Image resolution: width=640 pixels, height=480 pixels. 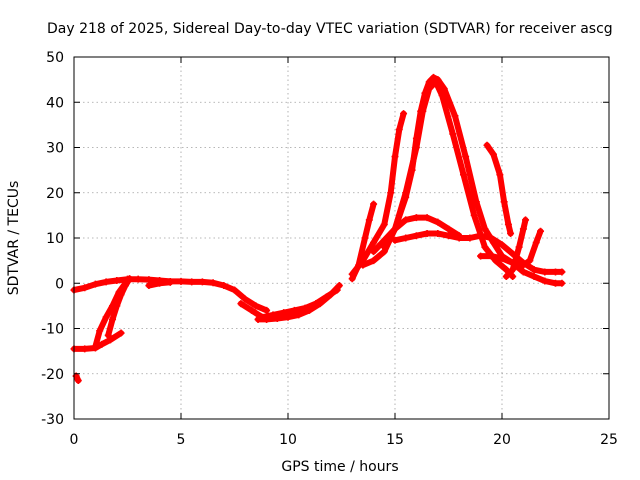 I want to click on y-tick-label: 10, so click(x=55, y=239).